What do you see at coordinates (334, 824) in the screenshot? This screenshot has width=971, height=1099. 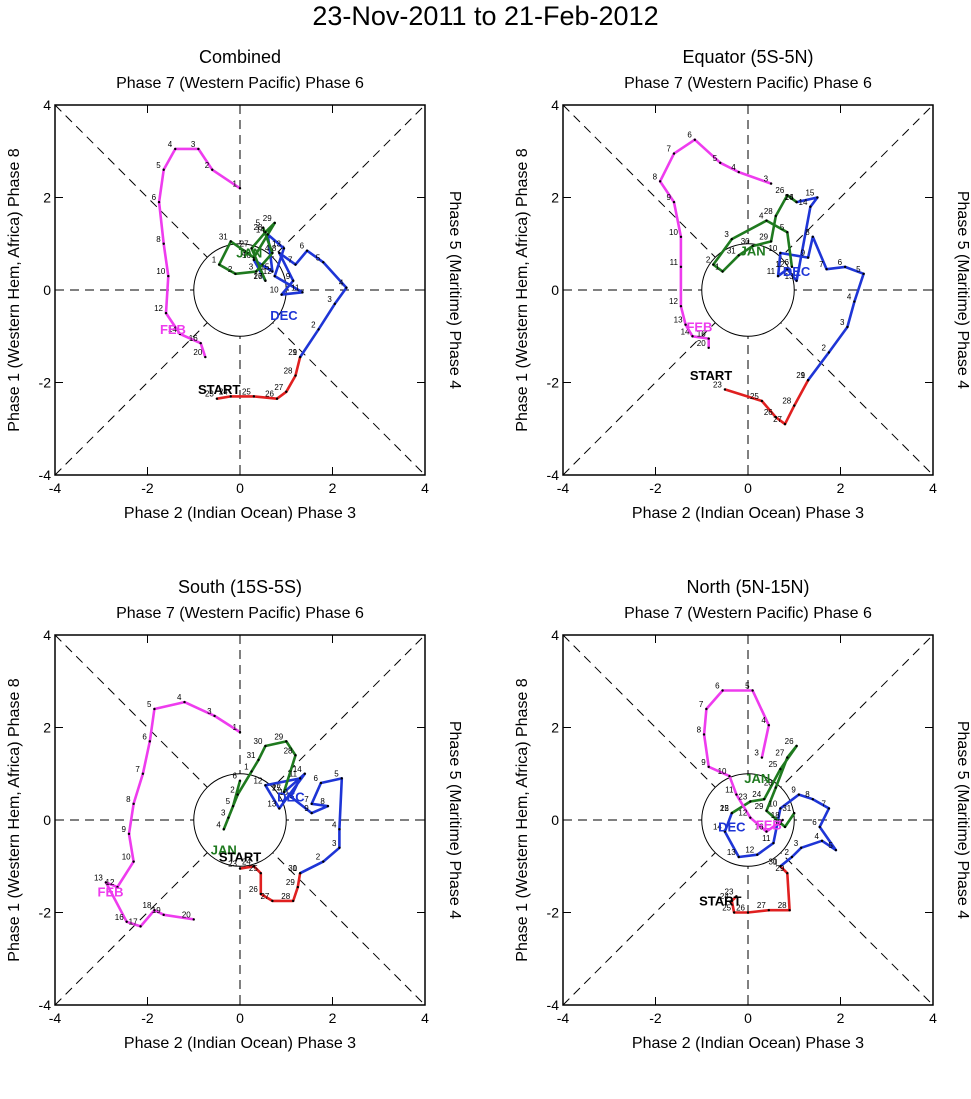 I see `day-label: 4` at bounding box center [334, 824].